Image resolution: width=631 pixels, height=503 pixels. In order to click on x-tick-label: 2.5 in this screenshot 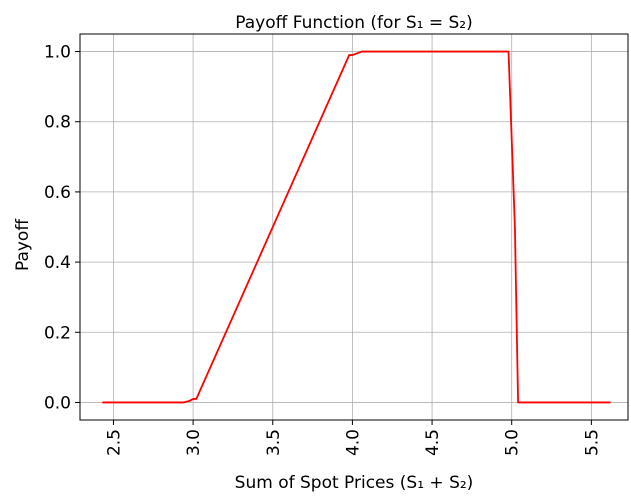, I will do `click(114, 442)`.